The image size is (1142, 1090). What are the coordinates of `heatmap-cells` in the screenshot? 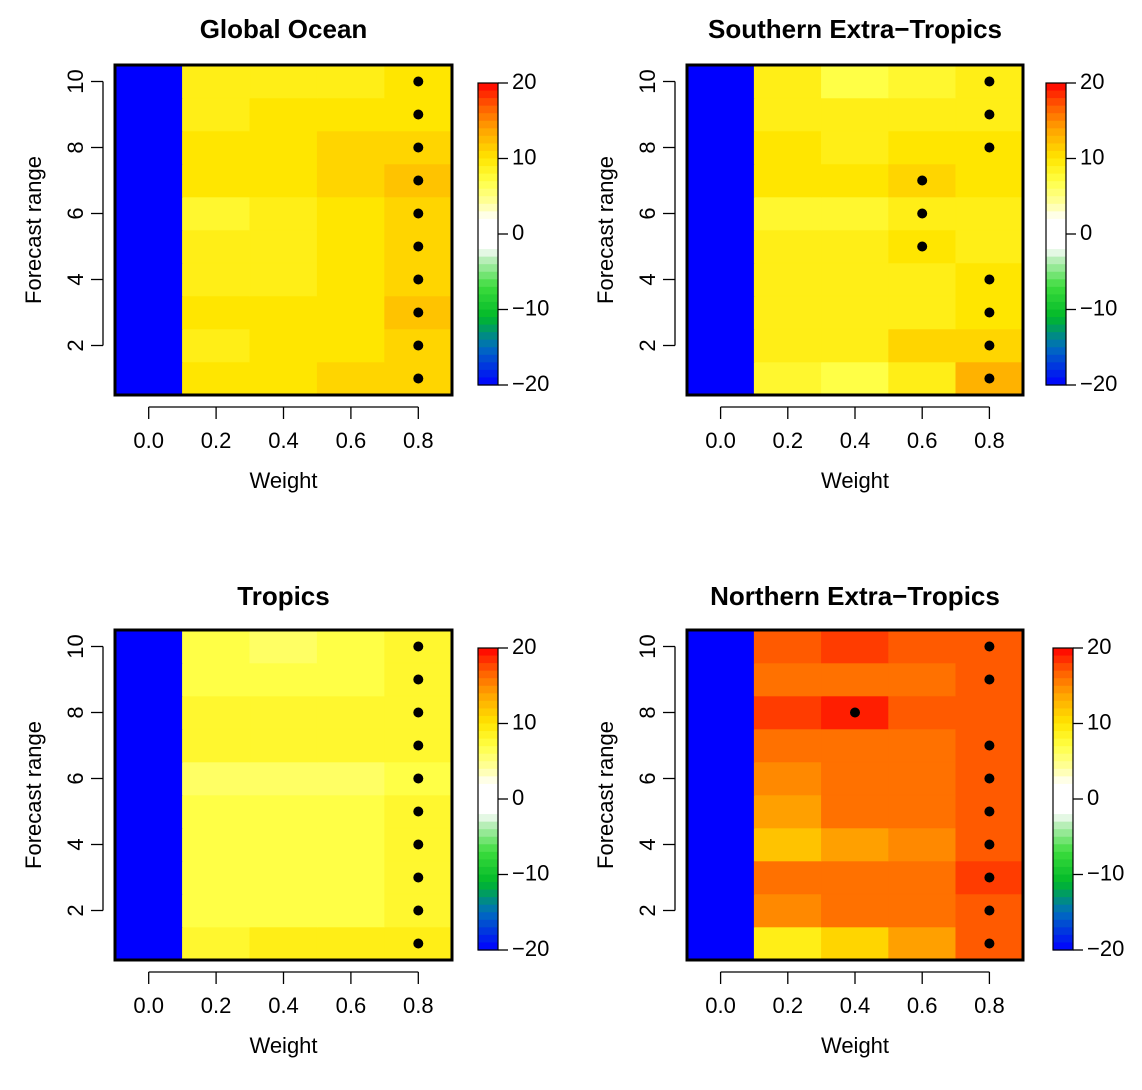 It's located at (283, 230).